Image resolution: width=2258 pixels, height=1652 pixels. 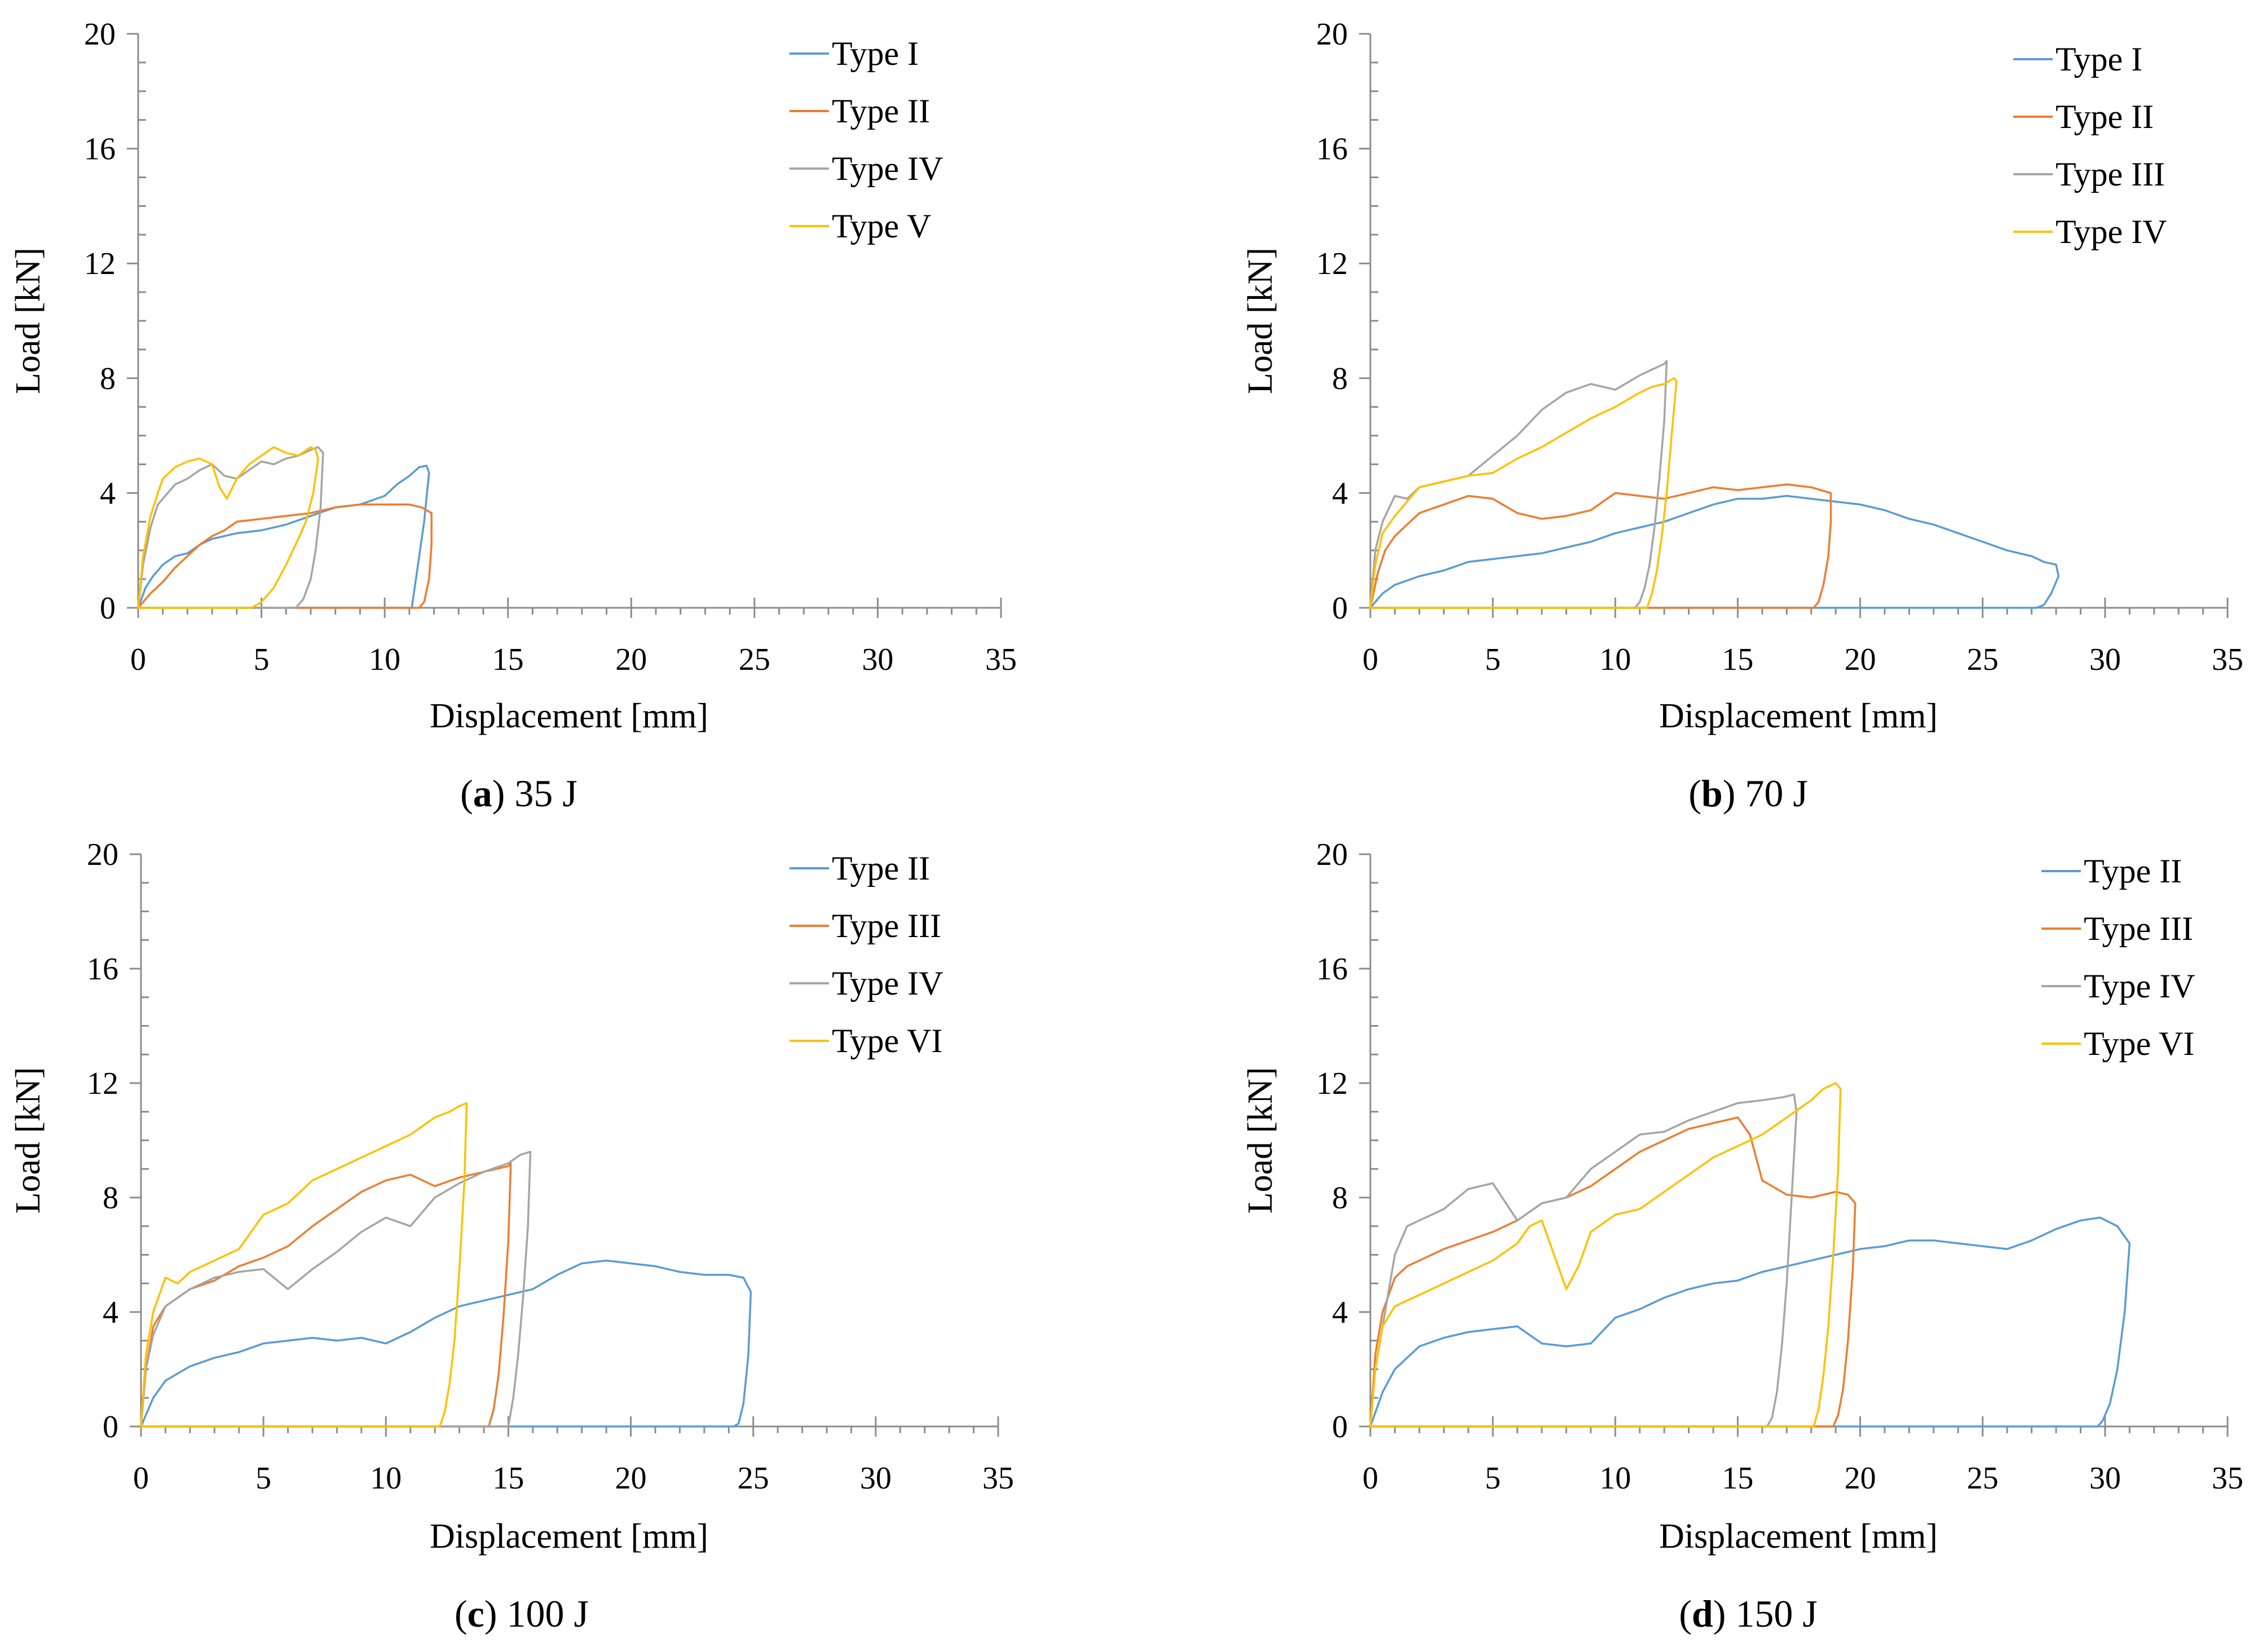 I want to click on caption-letter: a, so click(x=482, y=793).